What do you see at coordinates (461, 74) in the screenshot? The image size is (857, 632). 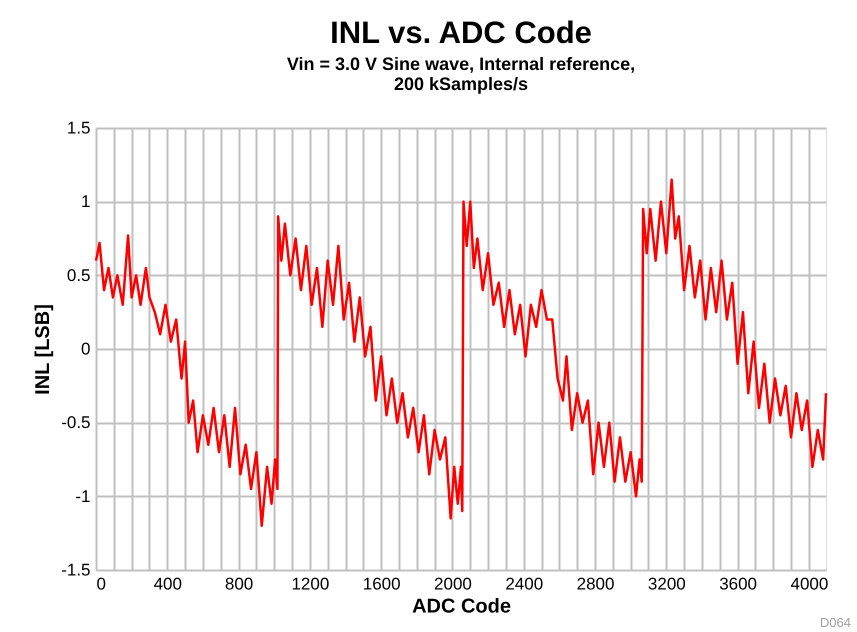 I see `chart-subtitle: Vin = 3.0 V Sine wave, Internal reference, 200 kSamples/s` at bounding box center [461, 74].